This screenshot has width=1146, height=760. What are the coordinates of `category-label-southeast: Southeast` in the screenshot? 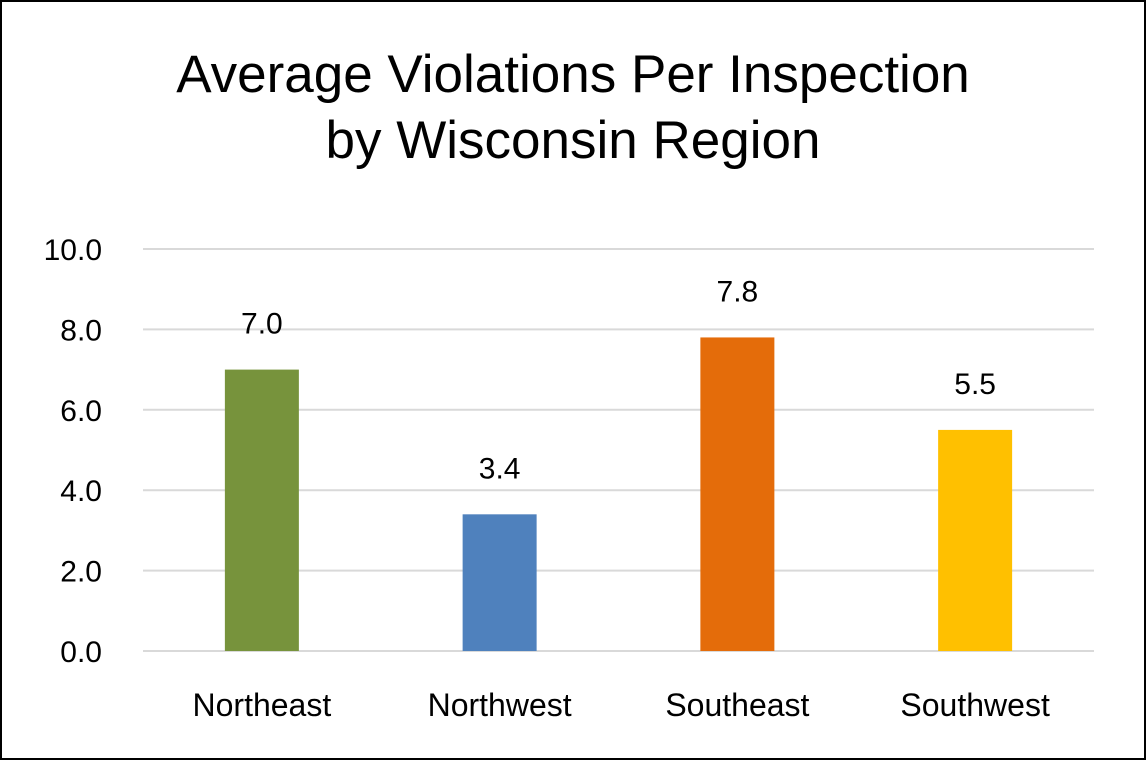 It's located at (737, 705).